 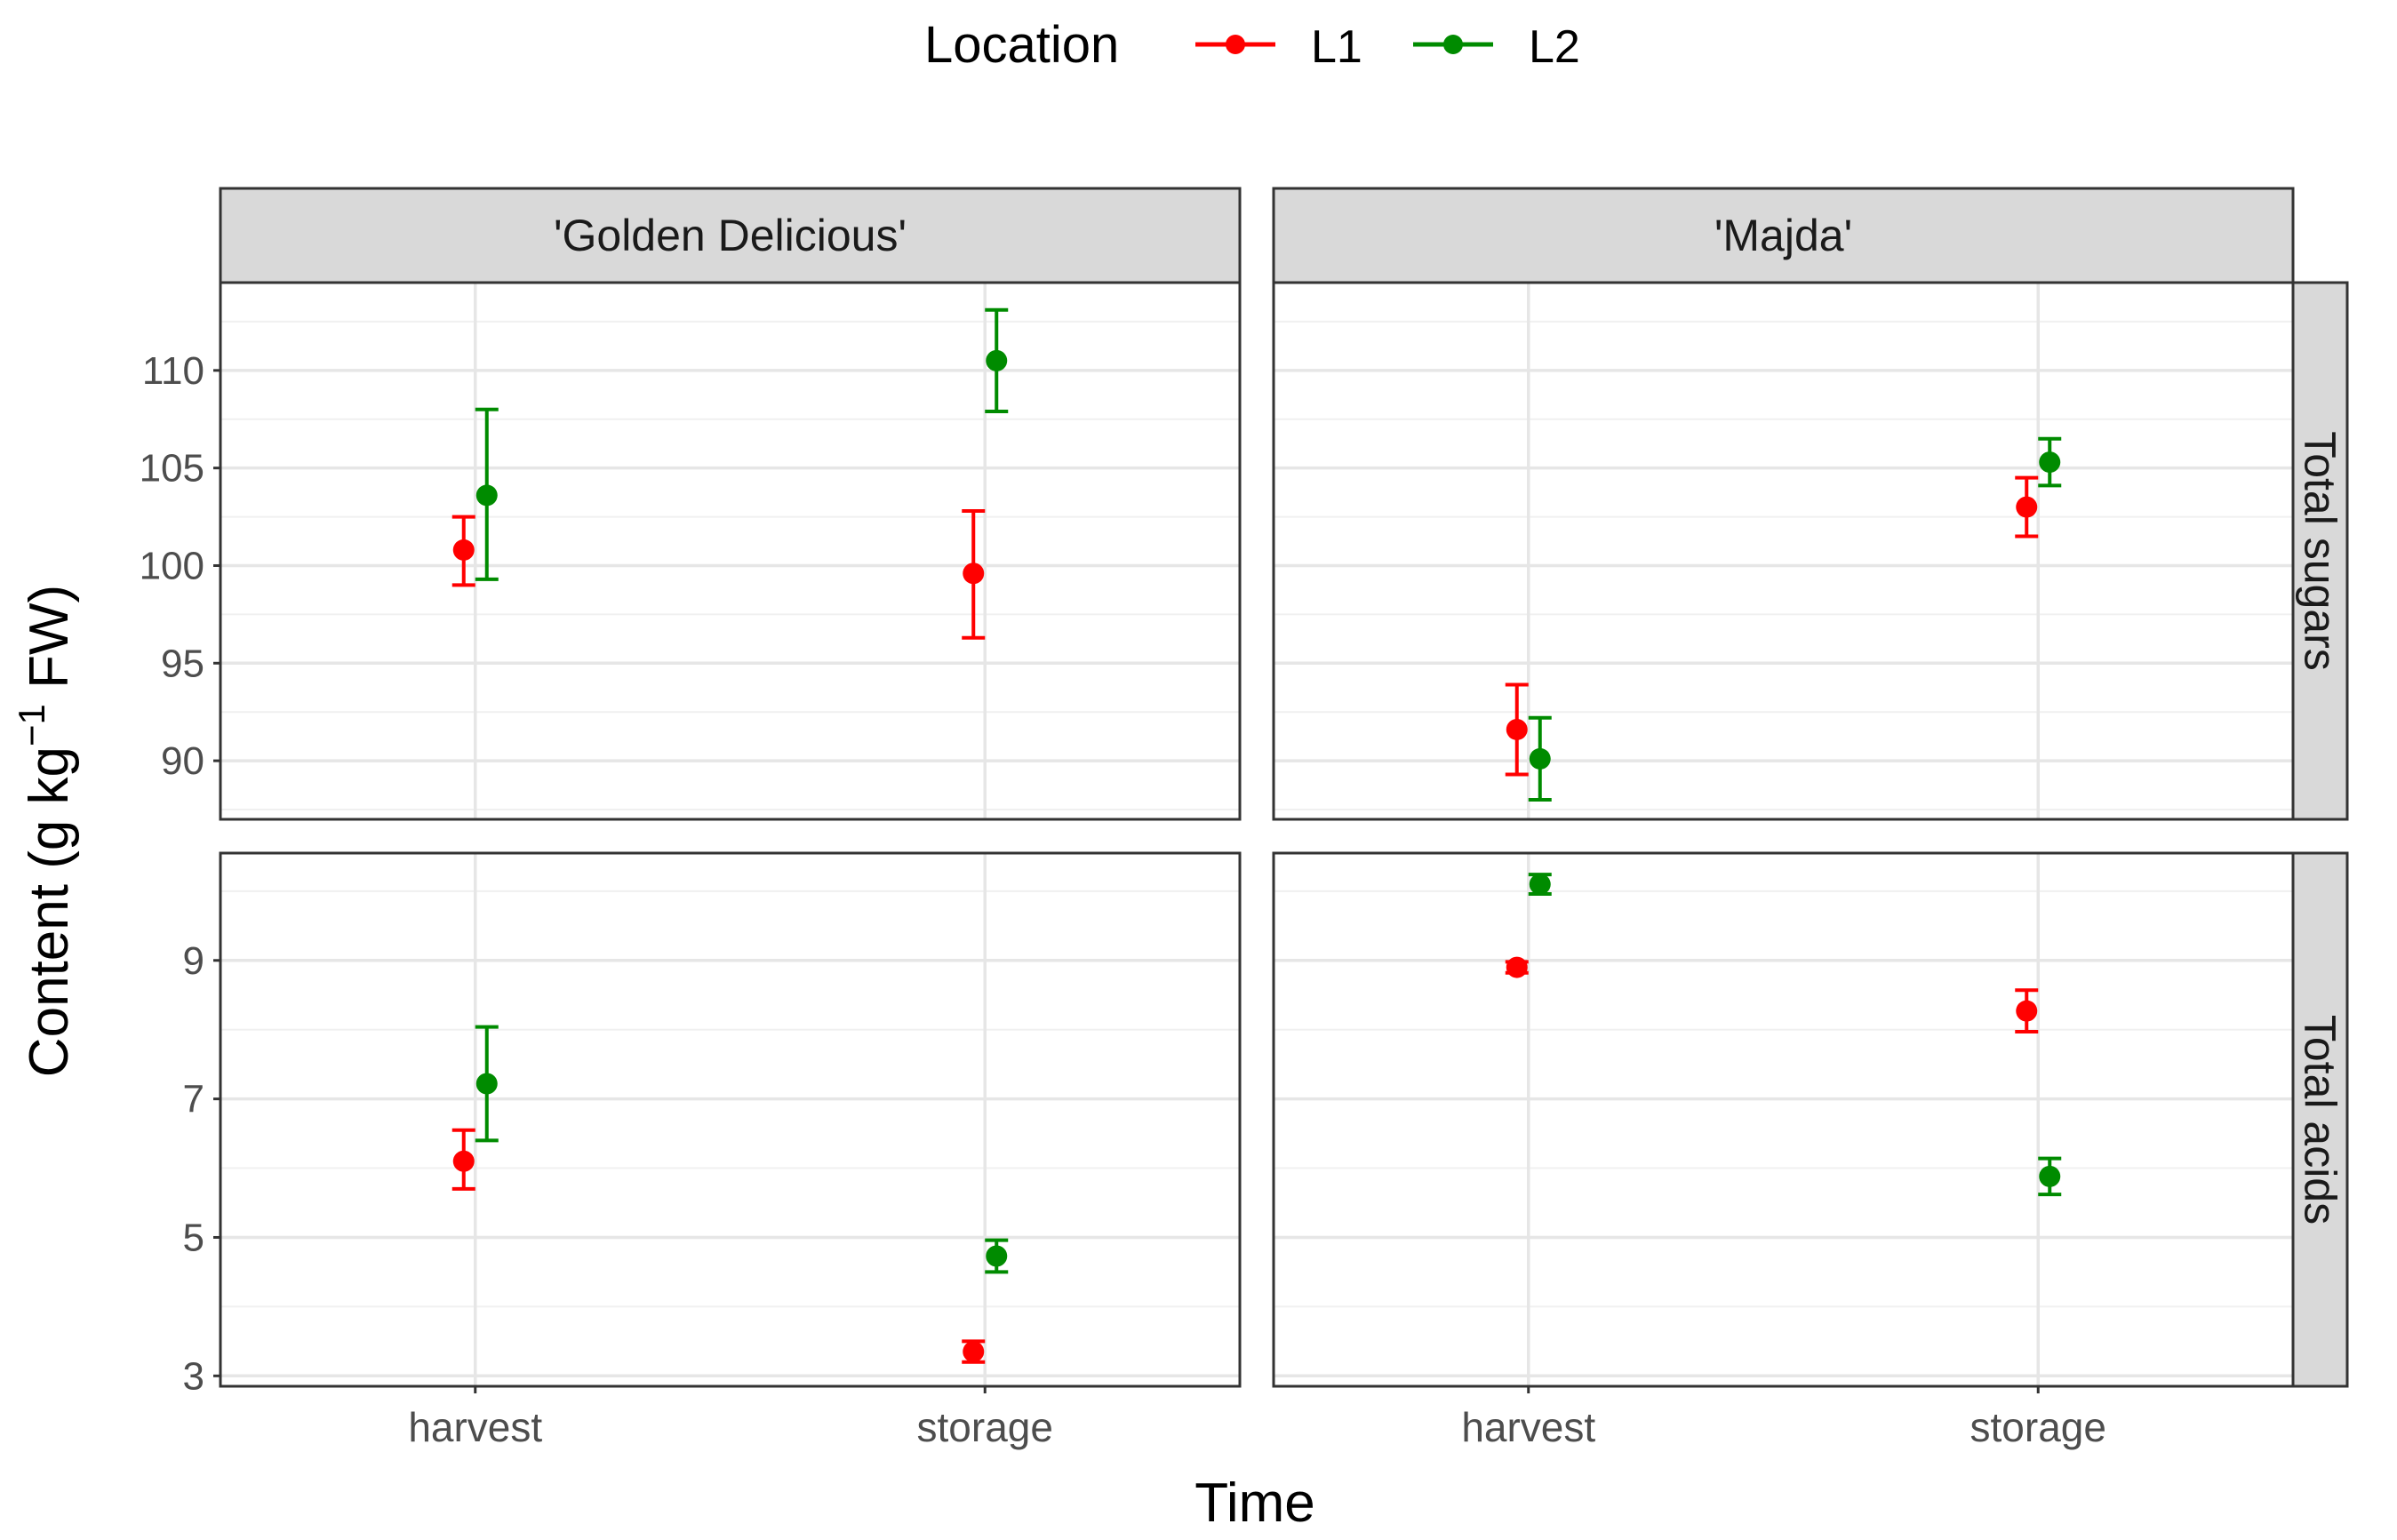 What do you see at coordinates (32, 725) in the screenshot?
I see `y-axis-title-superscript: −1` at bounding box center [32, 725].